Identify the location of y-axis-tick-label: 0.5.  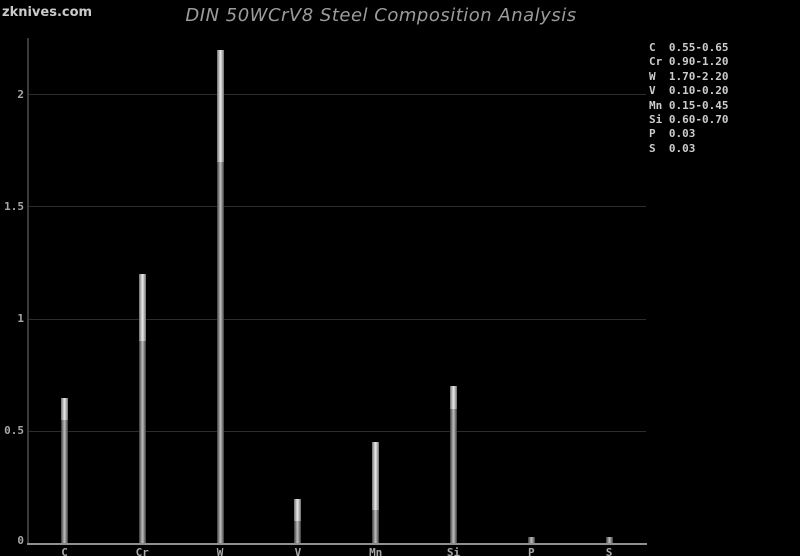
(14, 431).